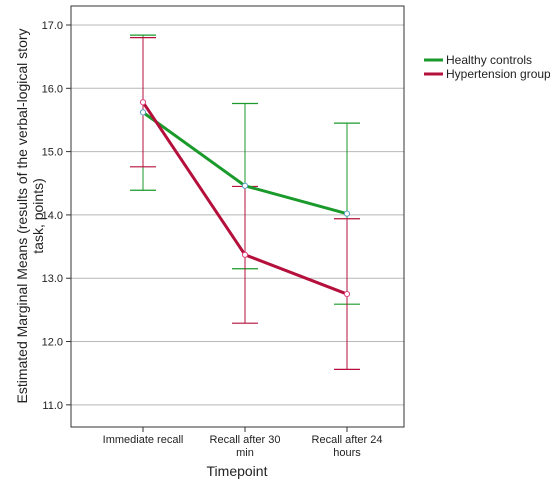 The image size is (550, 488). Describe the element at coordinates (237, 471) in the screenshot. I see `x-axis-title: Timepoint` at that location.